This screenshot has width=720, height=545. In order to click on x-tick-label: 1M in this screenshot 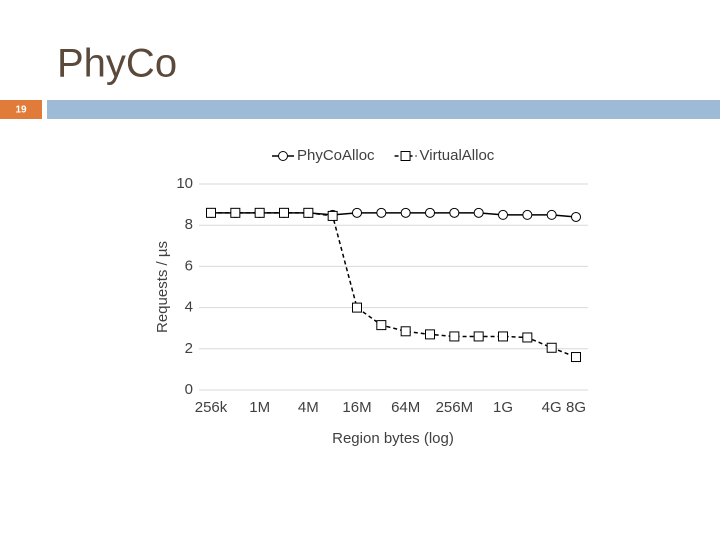, I will do `click(259, 407)`.